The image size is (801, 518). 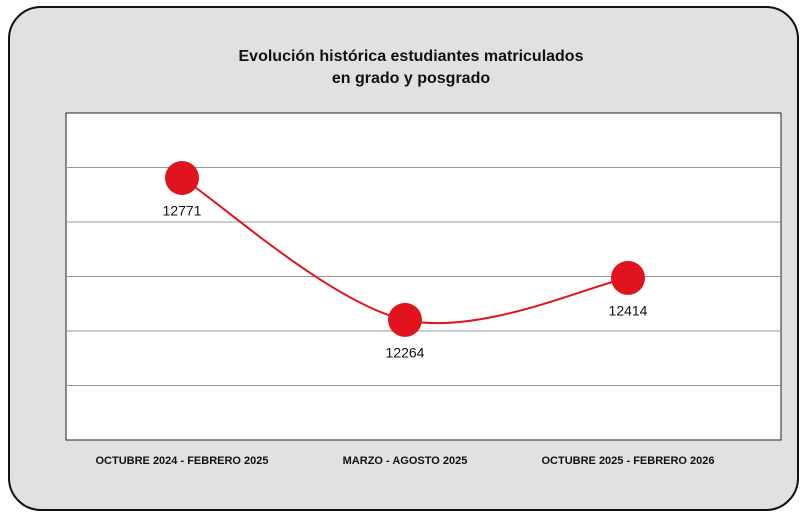 I want to click on x-tick-label: OCTUBRE 2025 - FEBRERO 2026, so click(x=628, y=461).